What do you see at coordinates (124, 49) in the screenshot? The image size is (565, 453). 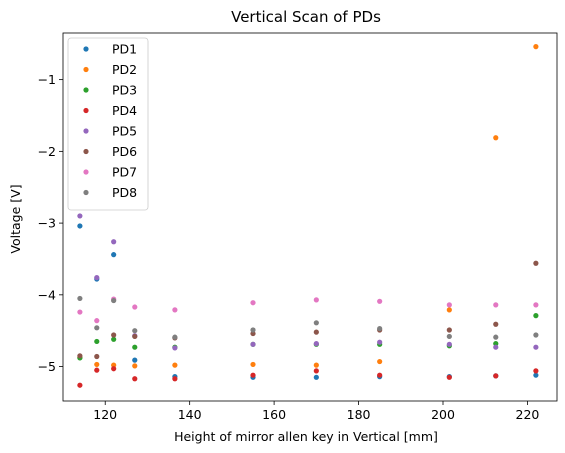 I see `legend-label-pd1: PD1` at bounding box center [124, 49].